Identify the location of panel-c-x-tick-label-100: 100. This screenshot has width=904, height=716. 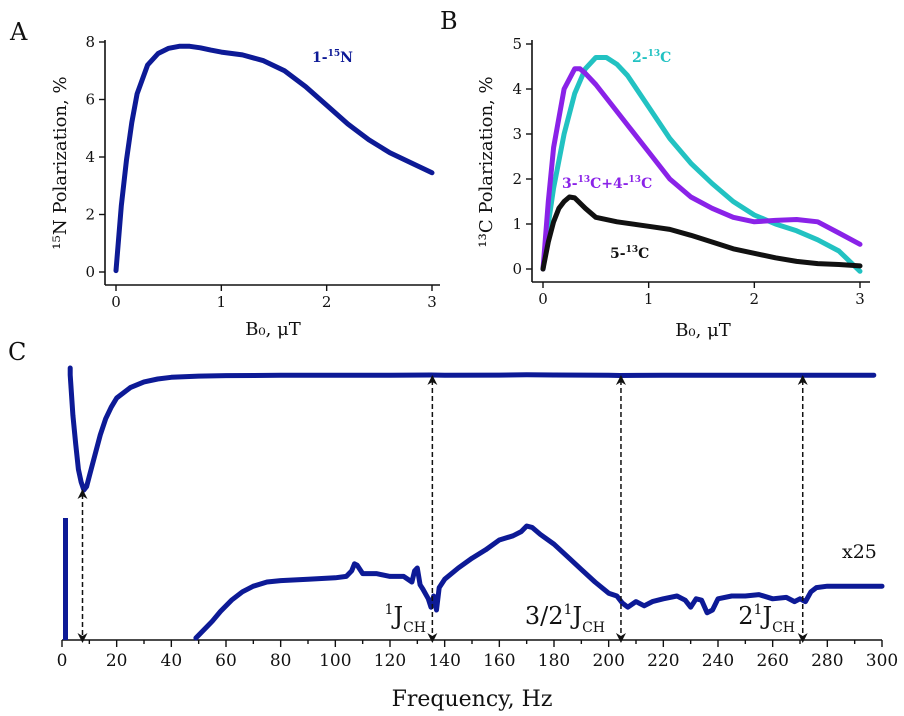
(335, 661).